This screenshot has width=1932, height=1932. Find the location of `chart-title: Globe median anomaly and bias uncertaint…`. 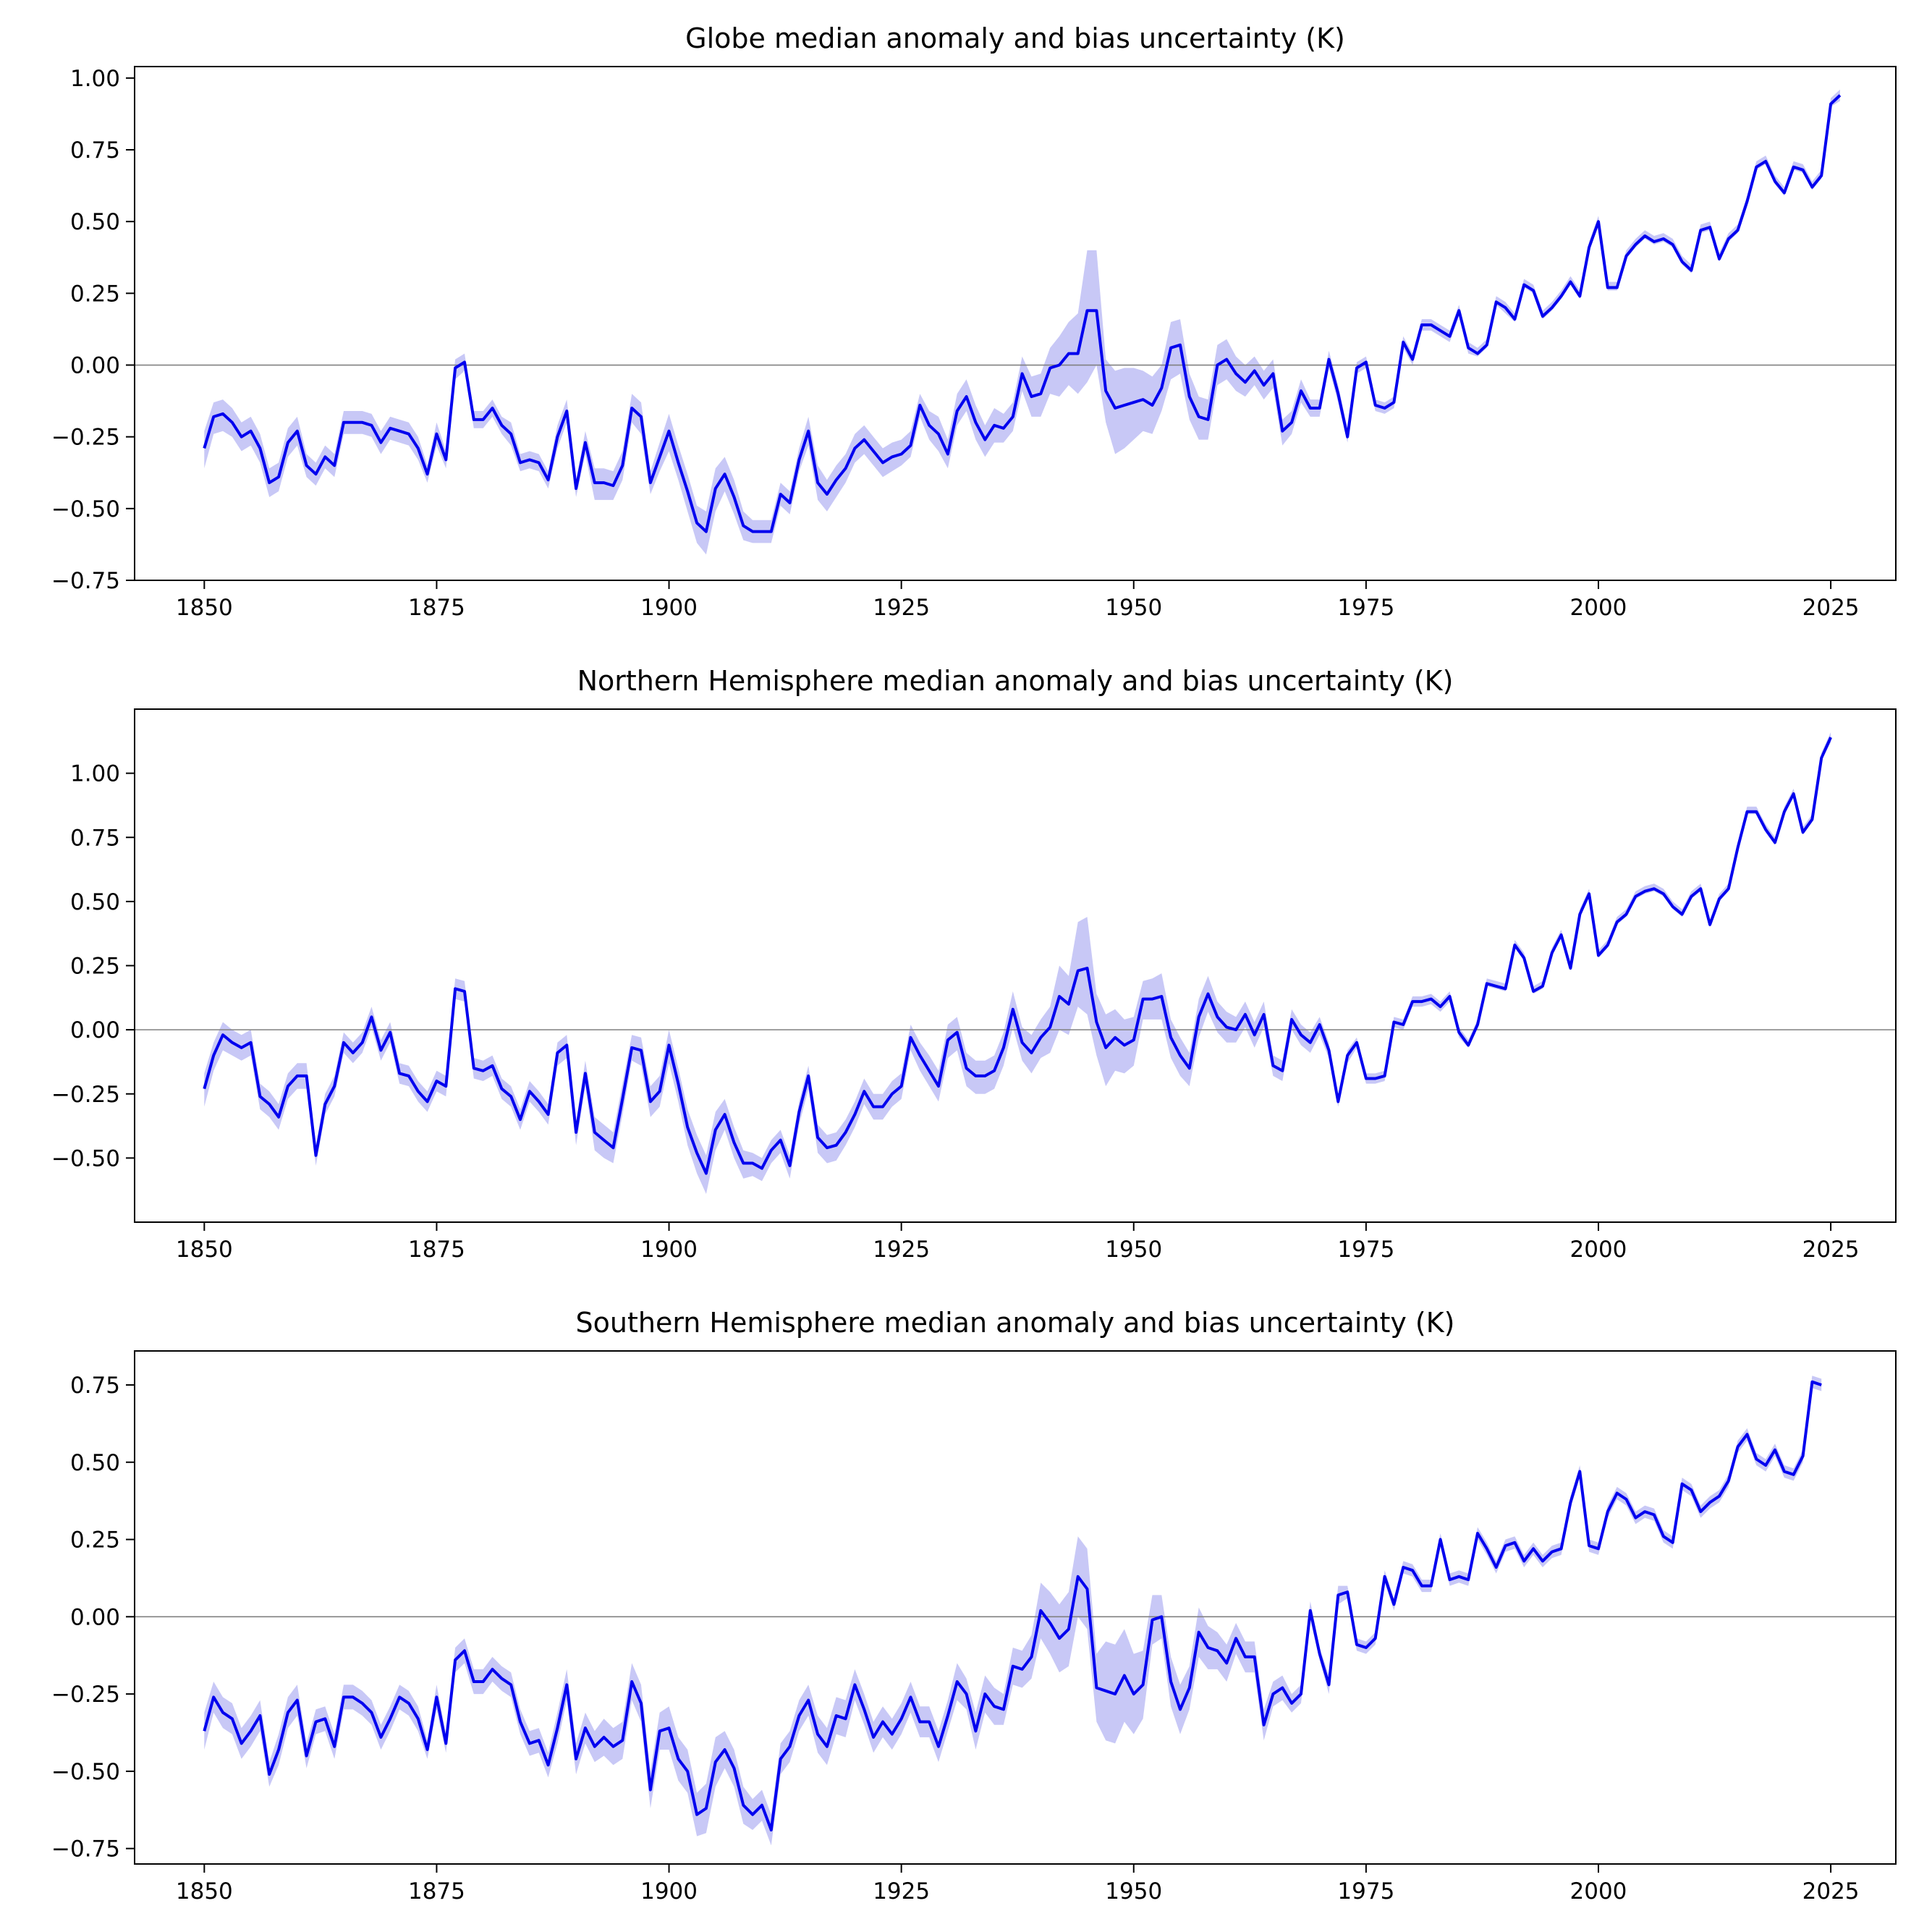

chart-title: Globe median anomaly and bias uncertaint… is located at coordinates (1015, 38).